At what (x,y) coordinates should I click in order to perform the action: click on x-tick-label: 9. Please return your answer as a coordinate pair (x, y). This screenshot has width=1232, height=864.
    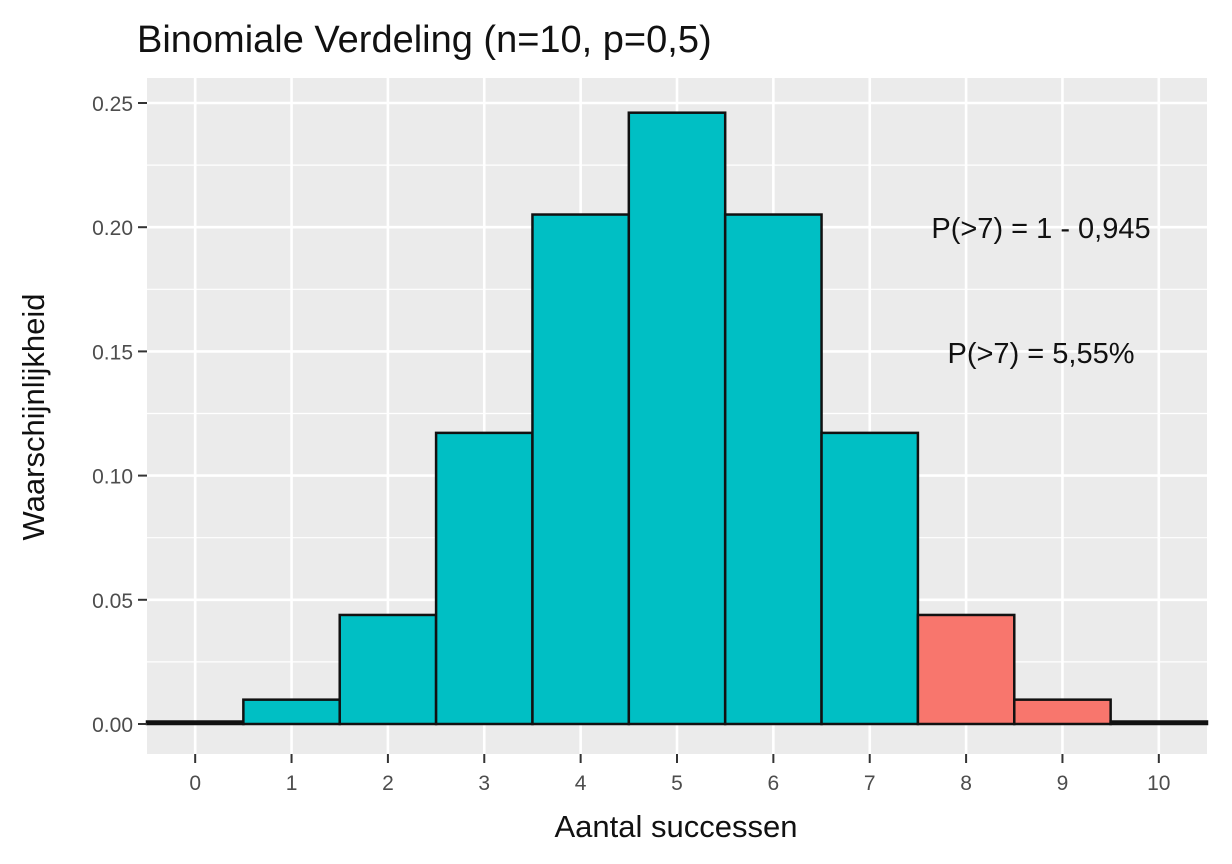
    Looking at the image, I should click on (1063, 783).